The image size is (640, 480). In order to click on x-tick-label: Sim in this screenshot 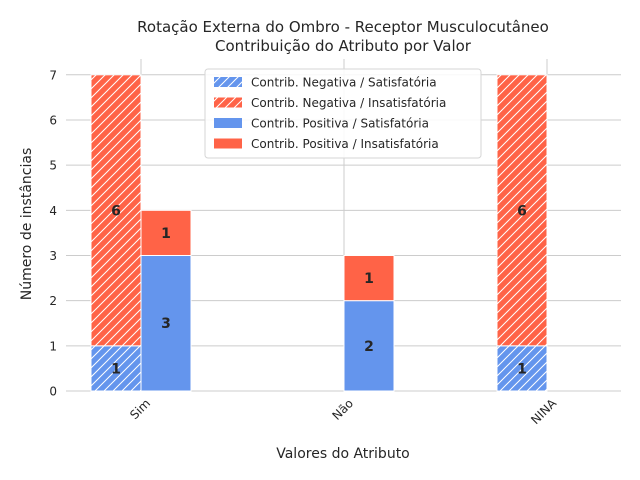, I will do `click(140, 409)`.